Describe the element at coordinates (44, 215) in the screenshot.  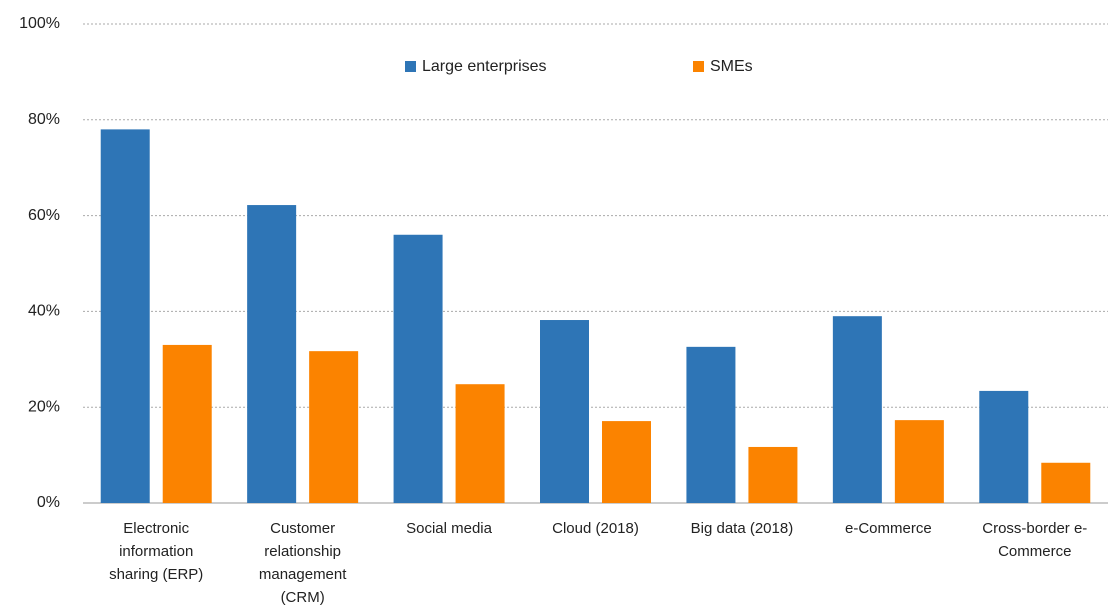
I see `y-tick-label: 60%` at that location.